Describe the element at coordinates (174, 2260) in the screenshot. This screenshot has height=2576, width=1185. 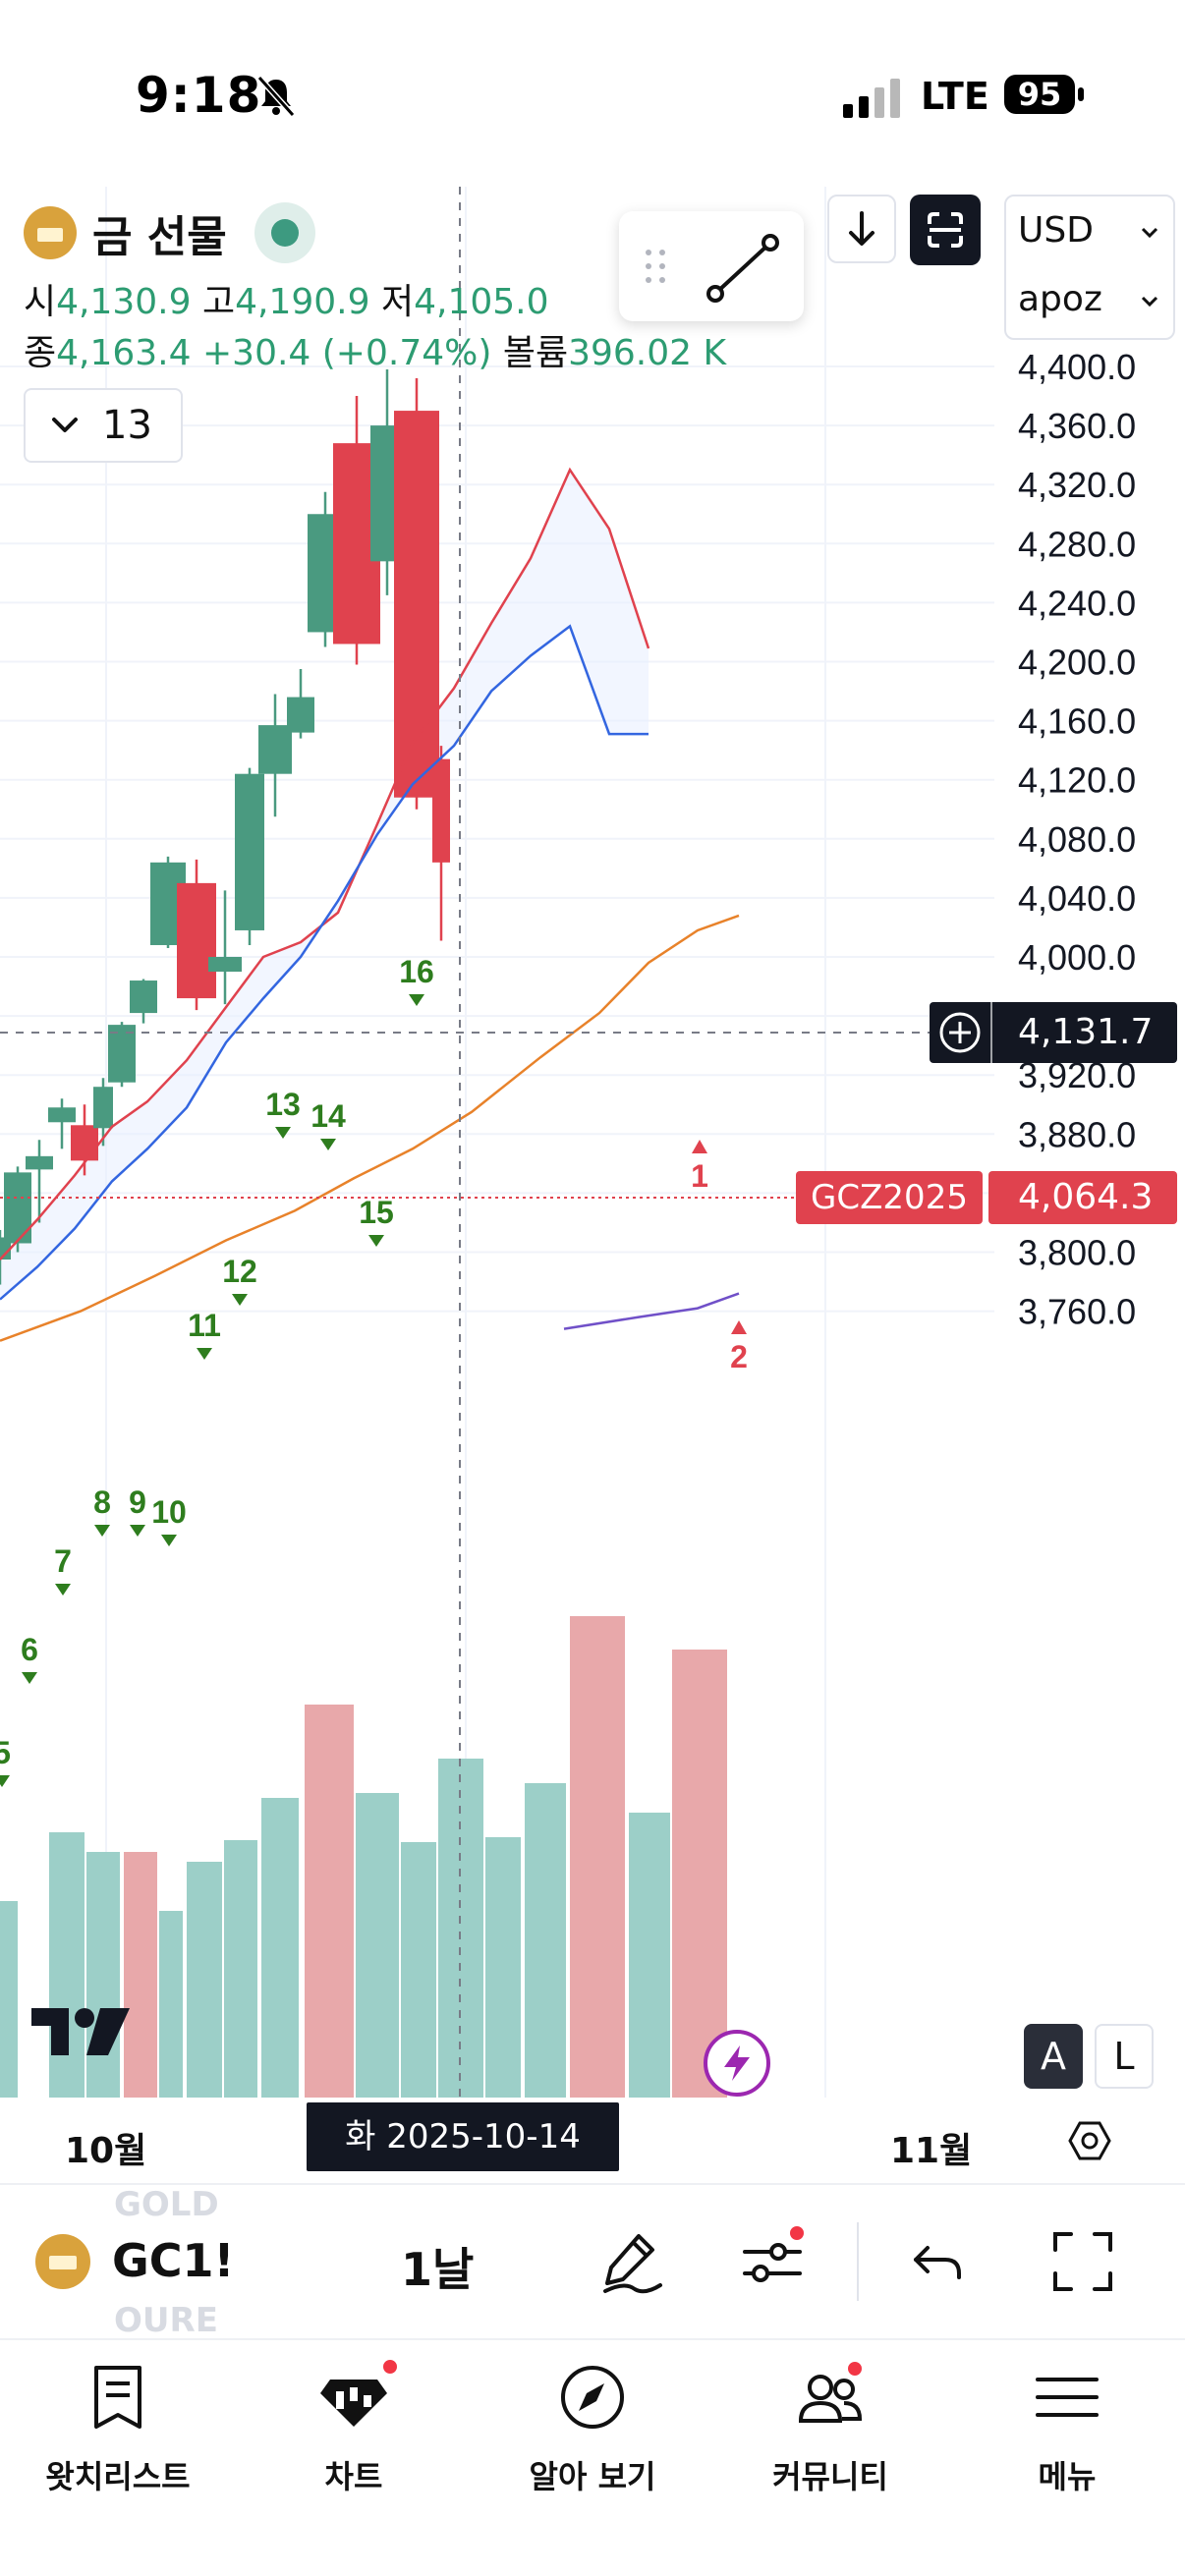
I see `symbol-search-button: GC1!` at that location.